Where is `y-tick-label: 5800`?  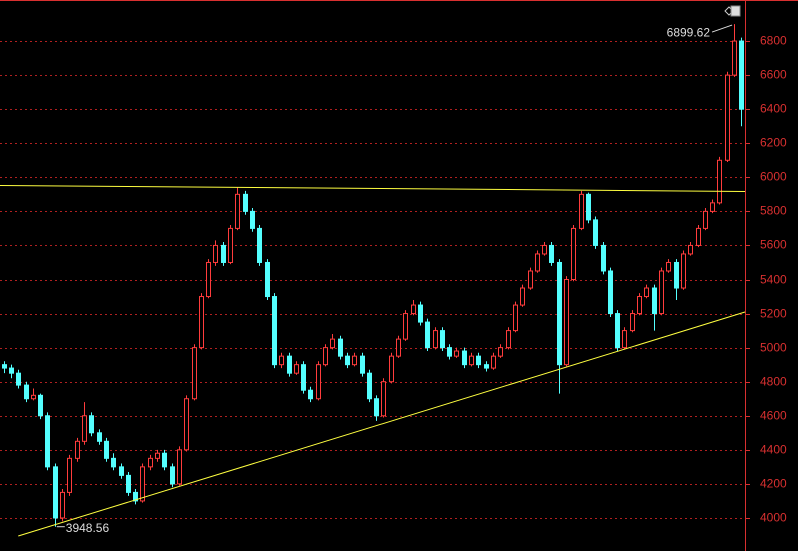 y-tick-label: 5800 is located at coordinates (773, 211).